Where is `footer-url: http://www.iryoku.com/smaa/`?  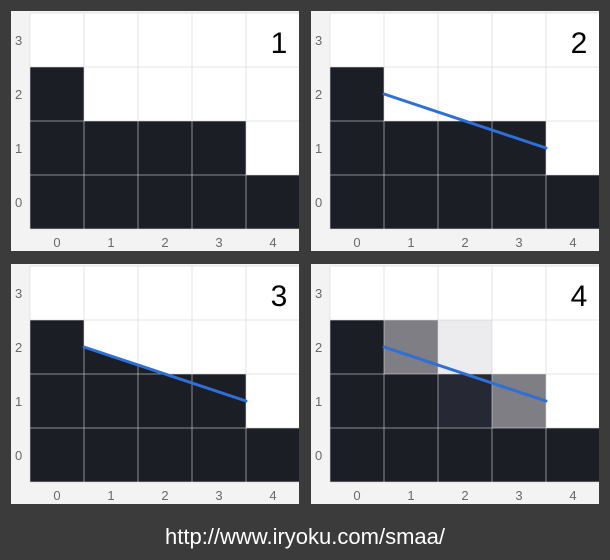 footer-url: http://www.iryoku.com/smaa/ is located at coordinates (305, 536).